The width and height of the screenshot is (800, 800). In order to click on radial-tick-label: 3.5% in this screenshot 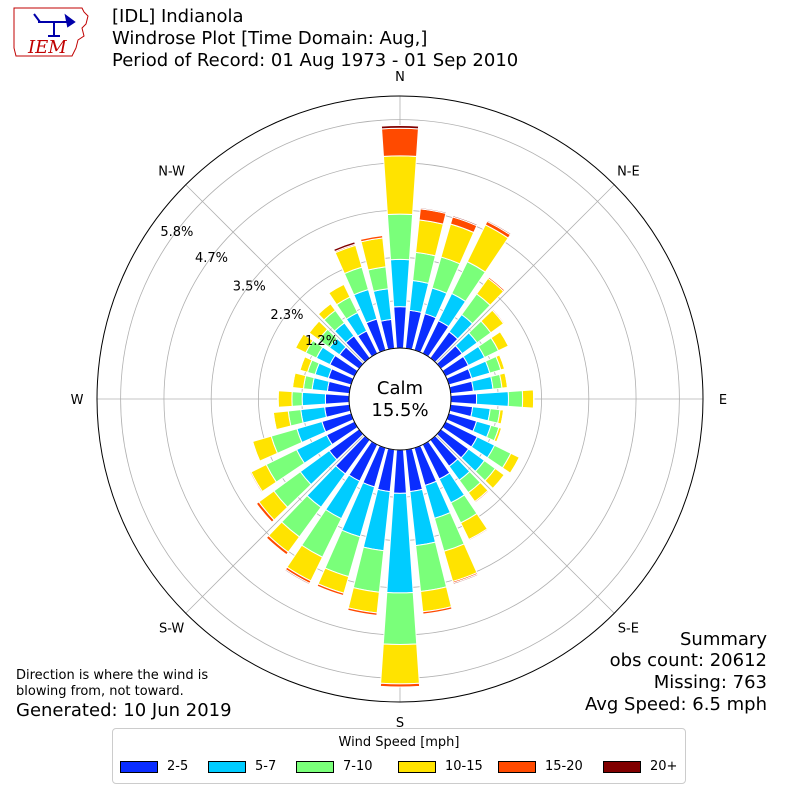, I will do `click(249, 286)`.